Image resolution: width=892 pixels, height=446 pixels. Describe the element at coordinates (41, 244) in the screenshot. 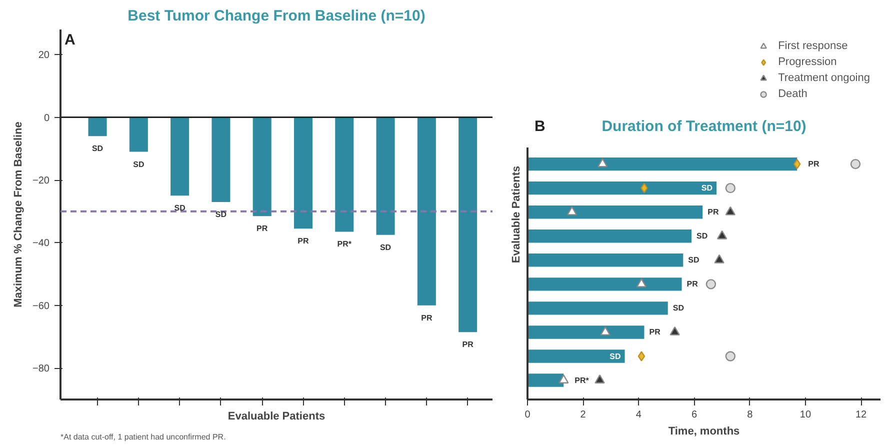

I see `y-tick-label: −40` at that location.